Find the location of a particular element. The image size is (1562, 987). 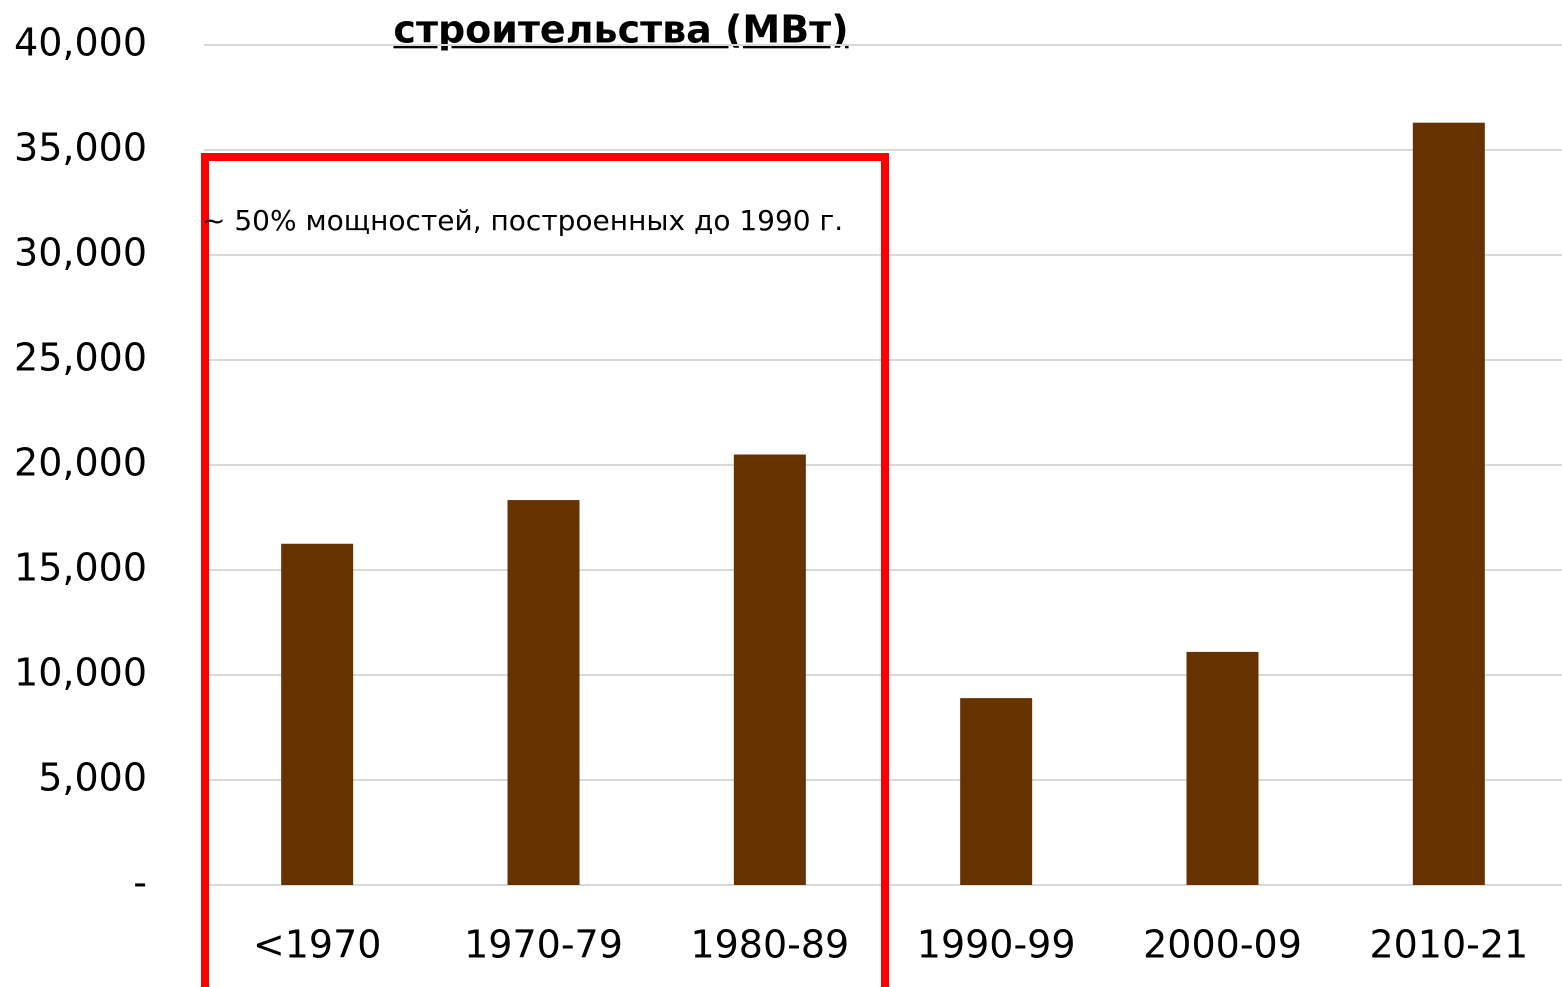

y-tick-label: 20,000 is located at coordinates (80, 463).